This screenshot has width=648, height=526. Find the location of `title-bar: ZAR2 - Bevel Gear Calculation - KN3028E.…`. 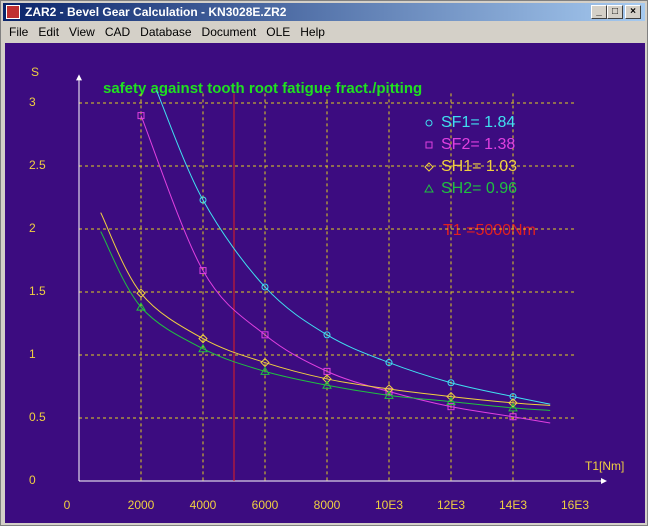

title-bar: ZAR2 - Bevel Gear Calculation - KN3028E.… is located at coordinates (324, 12).